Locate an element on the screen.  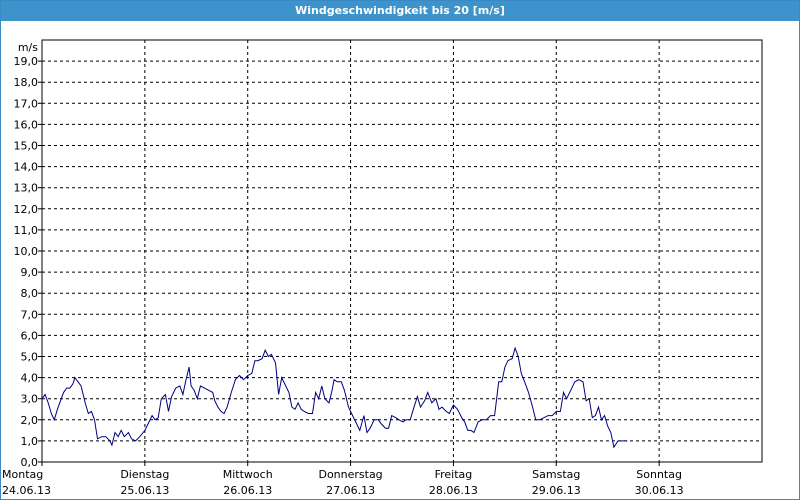
y-tick-label: 3,0 is located at coordinates (30, 399).